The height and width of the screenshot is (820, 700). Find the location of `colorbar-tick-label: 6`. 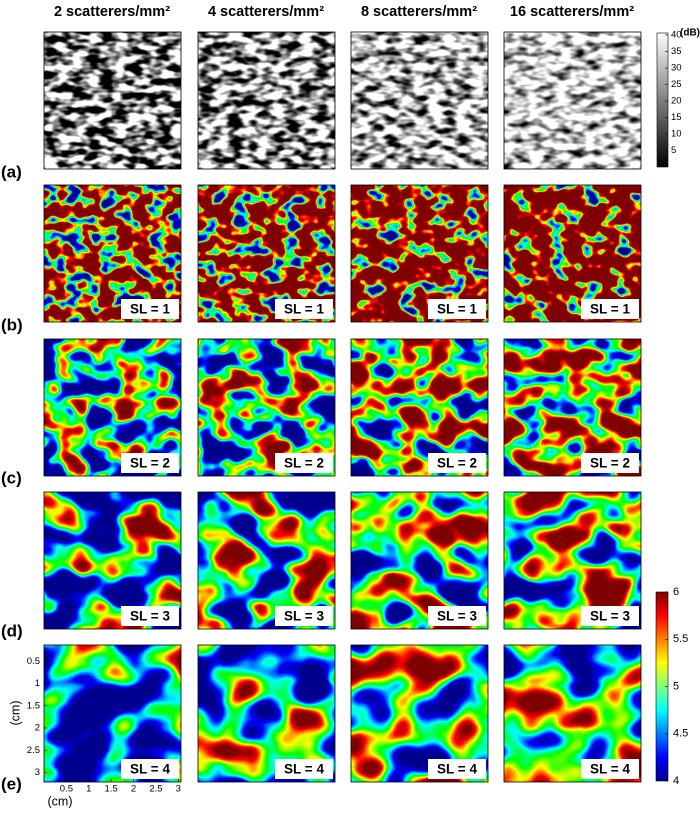

colorbar-tick-label: 6 is located at coordinates (676, 592).